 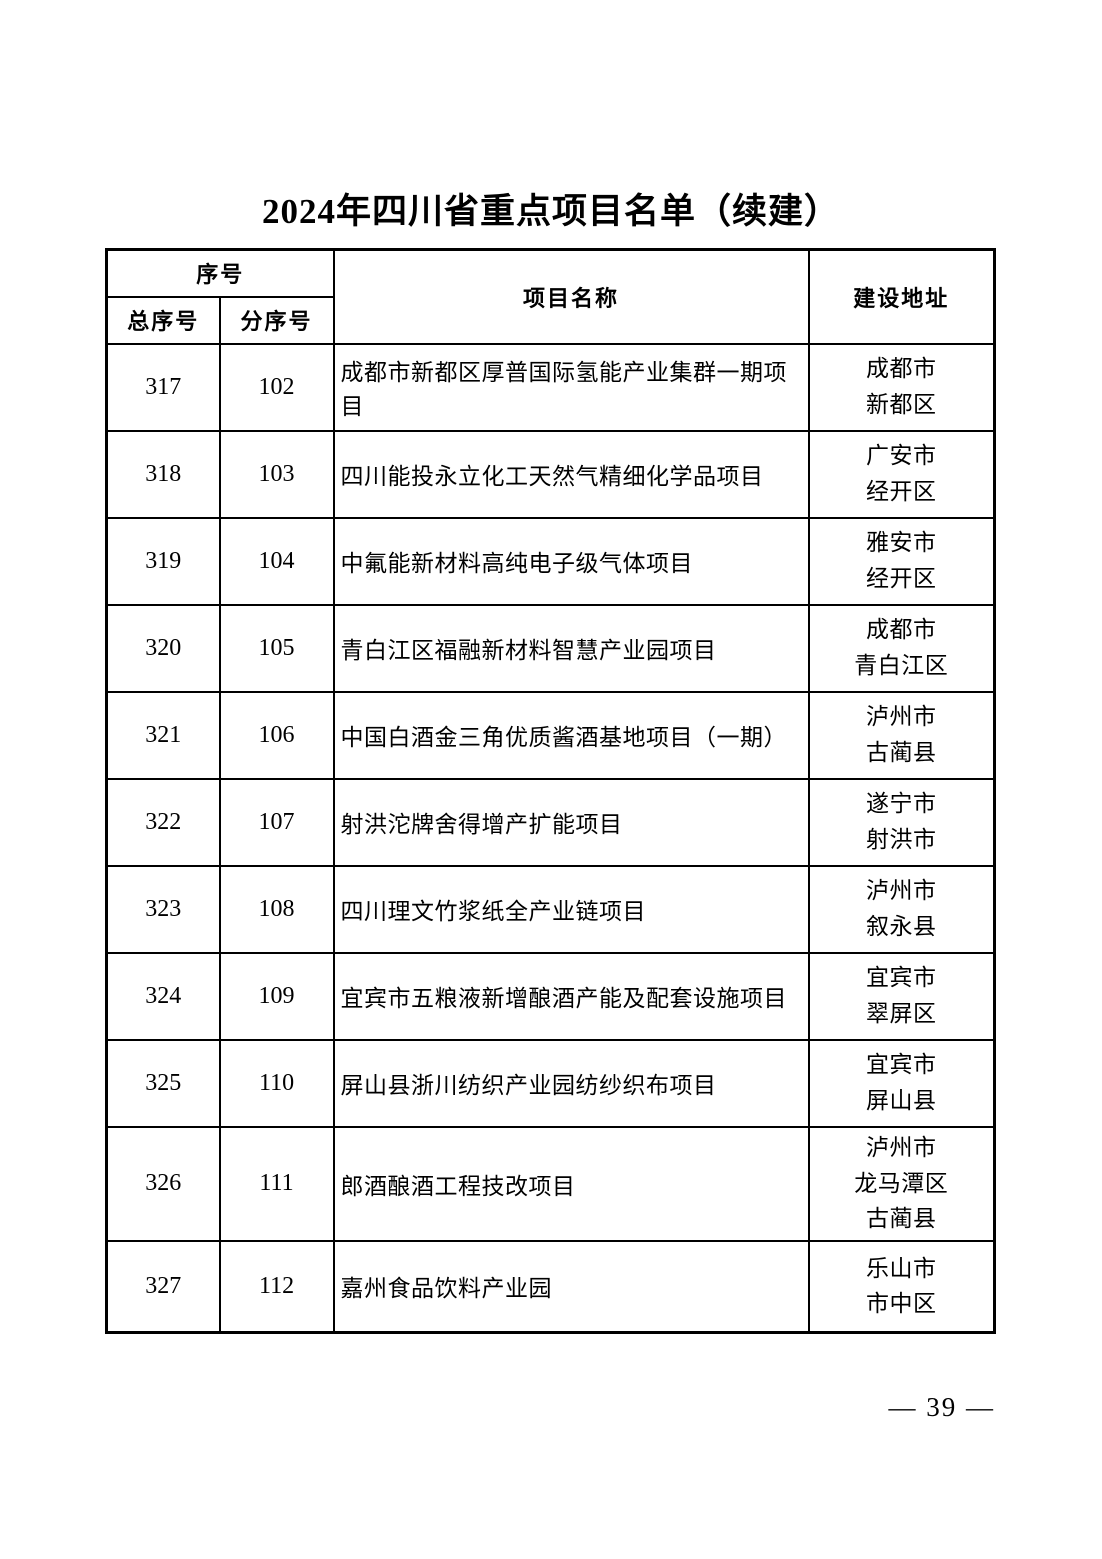 What do you see at coordinates (276, 1083) in the screenshot?
I see `cell-sub-seq: 110` at bounding box center [276, 1083].